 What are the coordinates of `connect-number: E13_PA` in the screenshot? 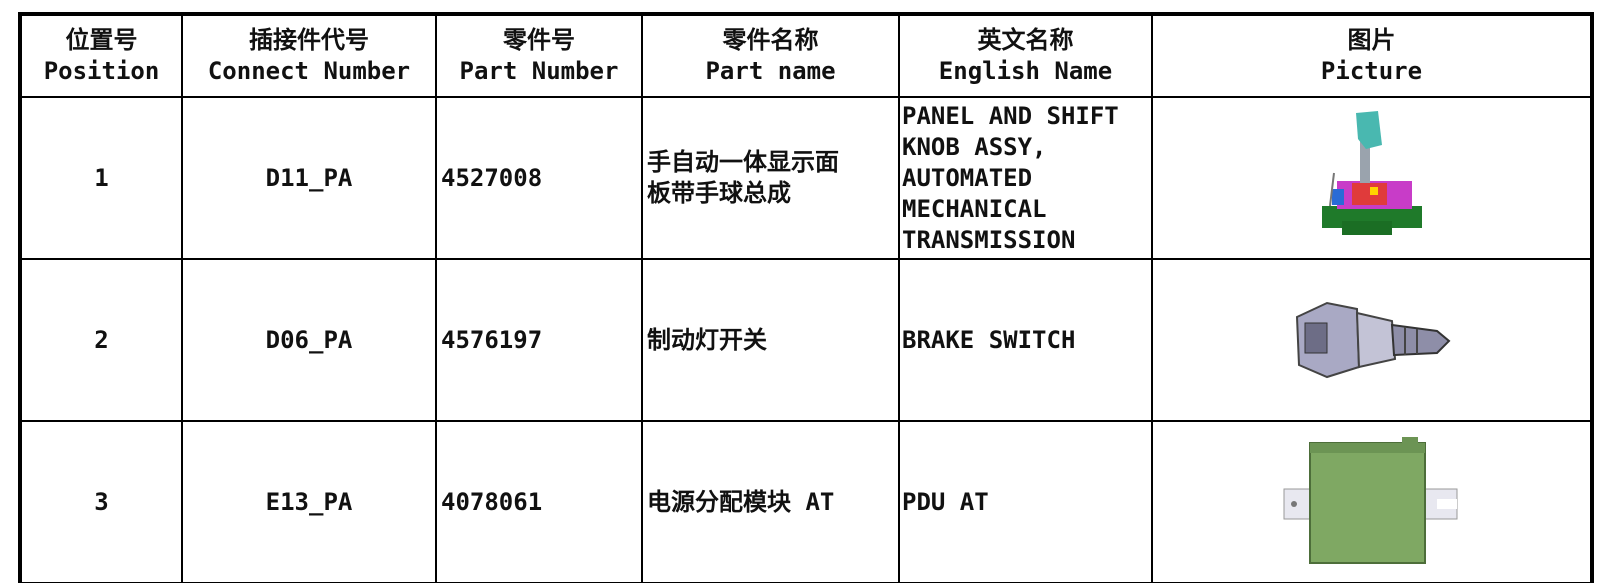 It's located at (309, 501).